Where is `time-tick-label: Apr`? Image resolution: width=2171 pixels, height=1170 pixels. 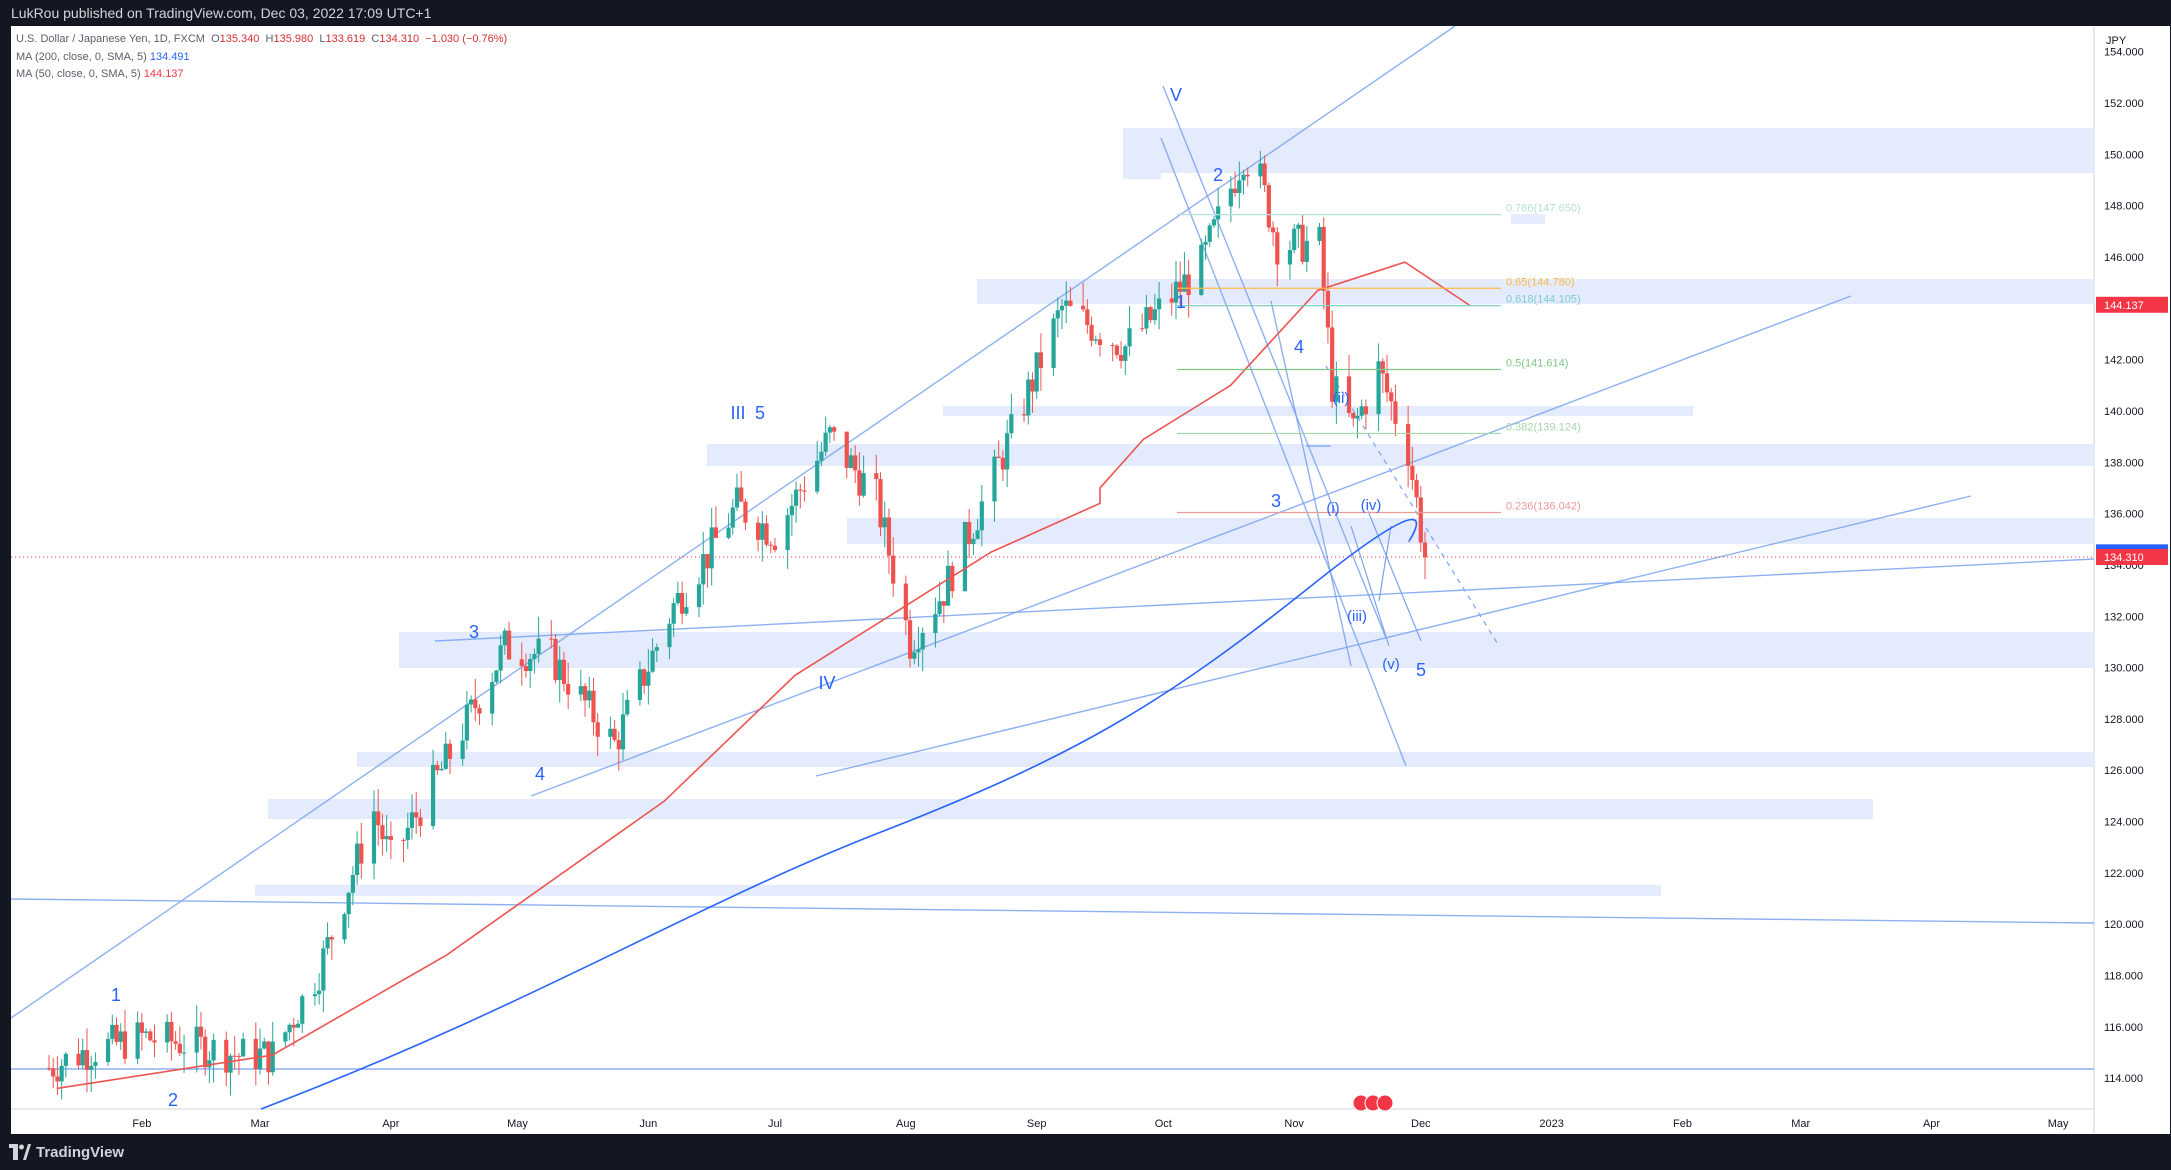 time-tick-label: Apr is located at coordinates (390, 1124).